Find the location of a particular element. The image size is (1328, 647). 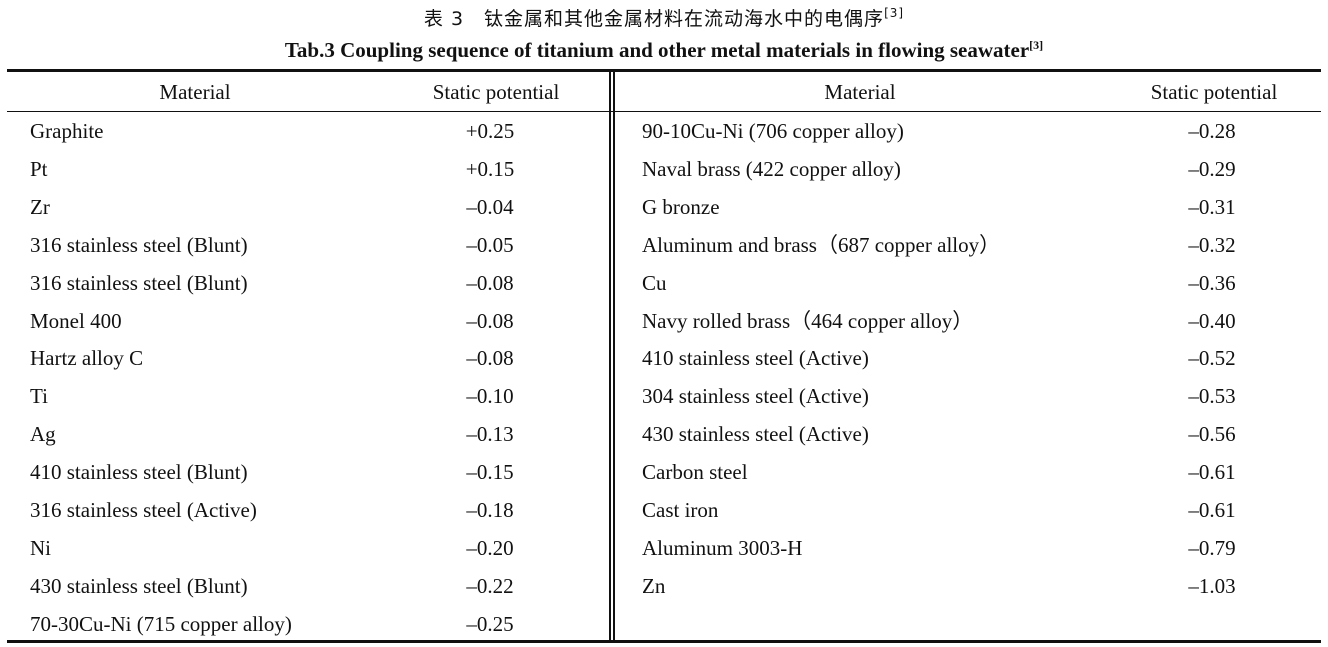

potential-cell: –0.53 is located at coordinates (1212, 396).